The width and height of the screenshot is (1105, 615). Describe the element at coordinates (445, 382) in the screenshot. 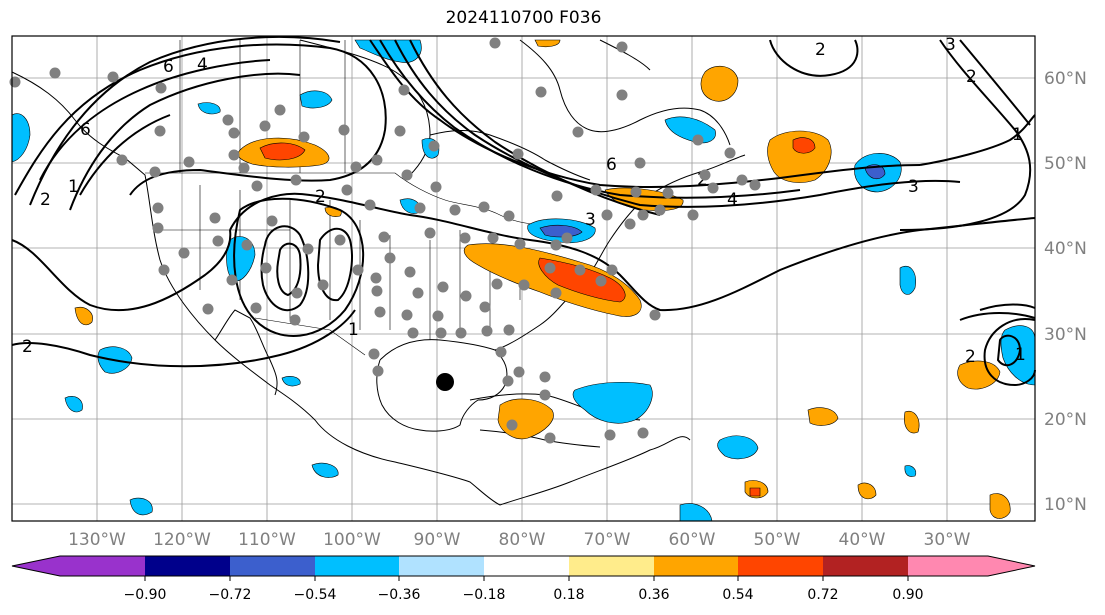

I see `storm-center-marker` at that location.